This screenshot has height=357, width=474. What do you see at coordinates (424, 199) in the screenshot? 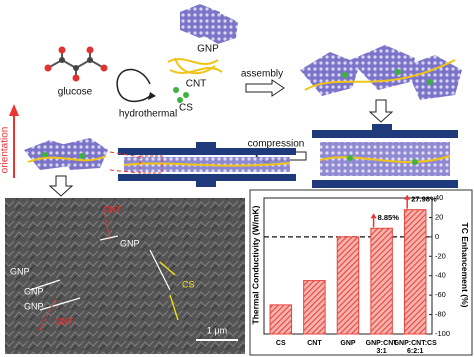
I see `value-label: 27.98%` at bounding box center [424, 199].